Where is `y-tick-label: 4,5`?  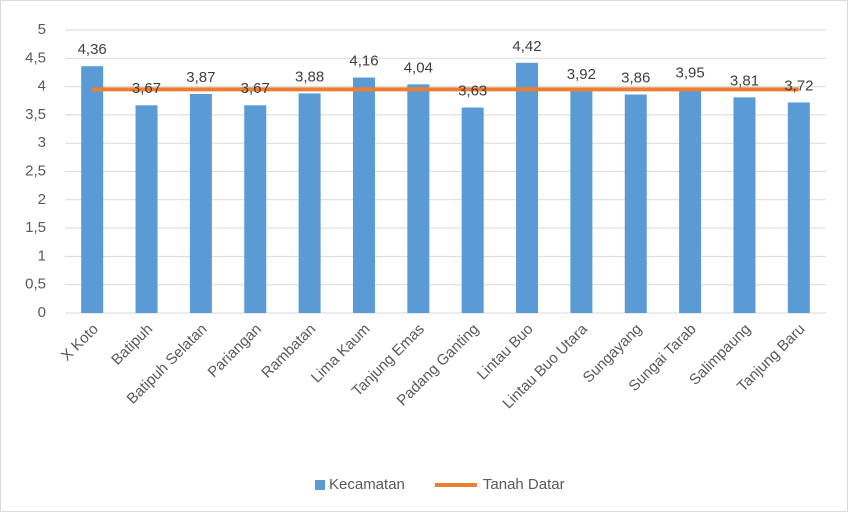
y-tick-label: 4,5 is located at coordinates (35, 57).